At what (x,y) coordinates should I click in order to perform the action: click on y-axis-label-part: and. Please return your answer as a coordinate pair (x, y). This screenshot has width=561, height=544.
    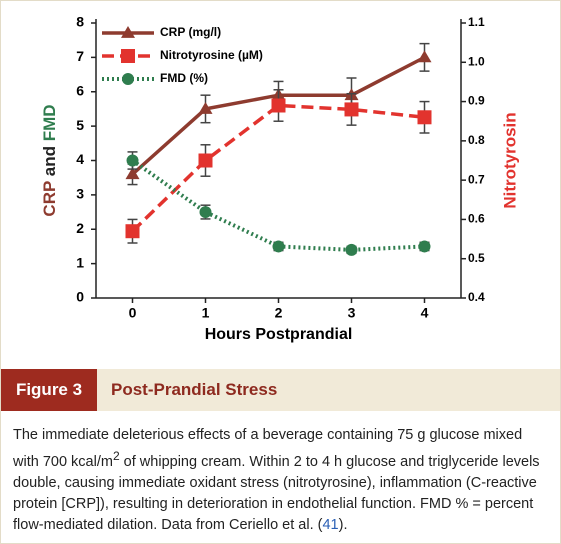
    Looking at the image, I should click on (49, 161).